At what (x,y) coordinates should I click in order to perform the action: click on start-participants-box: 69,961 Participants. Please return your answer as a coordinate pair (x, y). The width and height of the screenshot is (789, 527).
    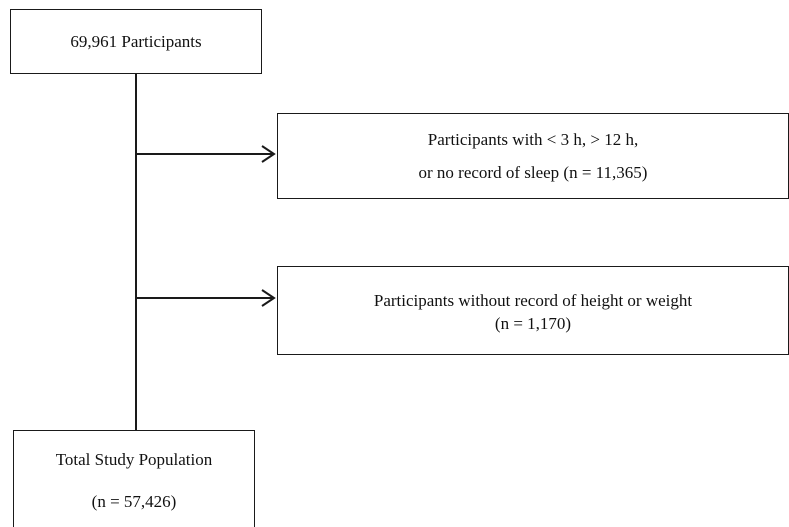
    Looking at the image, I should click on (136, 41).